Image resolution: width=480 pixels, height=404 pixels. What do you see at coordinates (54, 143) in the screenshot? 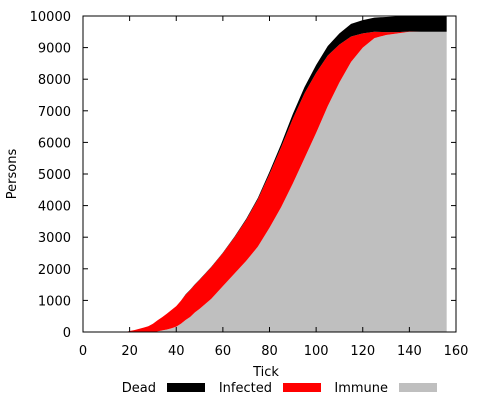
I see `y-tick-label: 6000` at bounding box center [54, 143].